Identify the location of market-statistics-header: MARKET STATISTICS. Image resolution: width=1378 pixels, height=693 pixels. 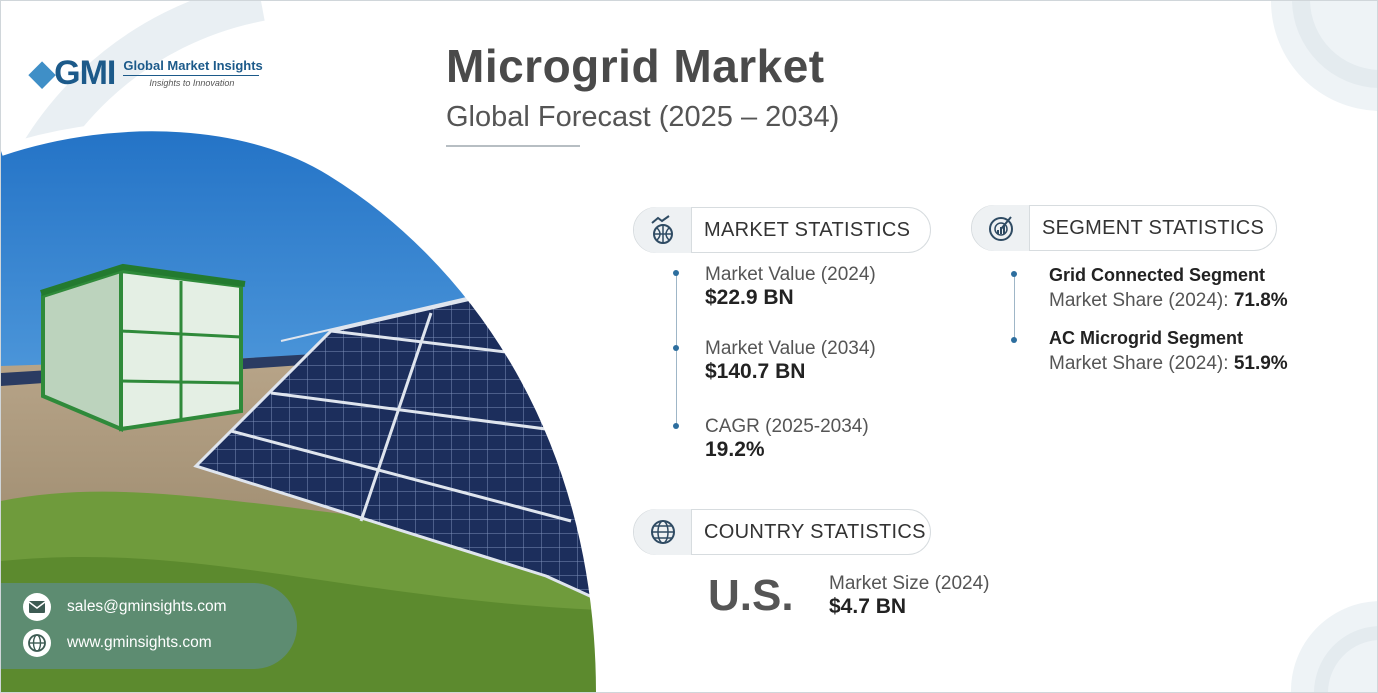
(782, 230).